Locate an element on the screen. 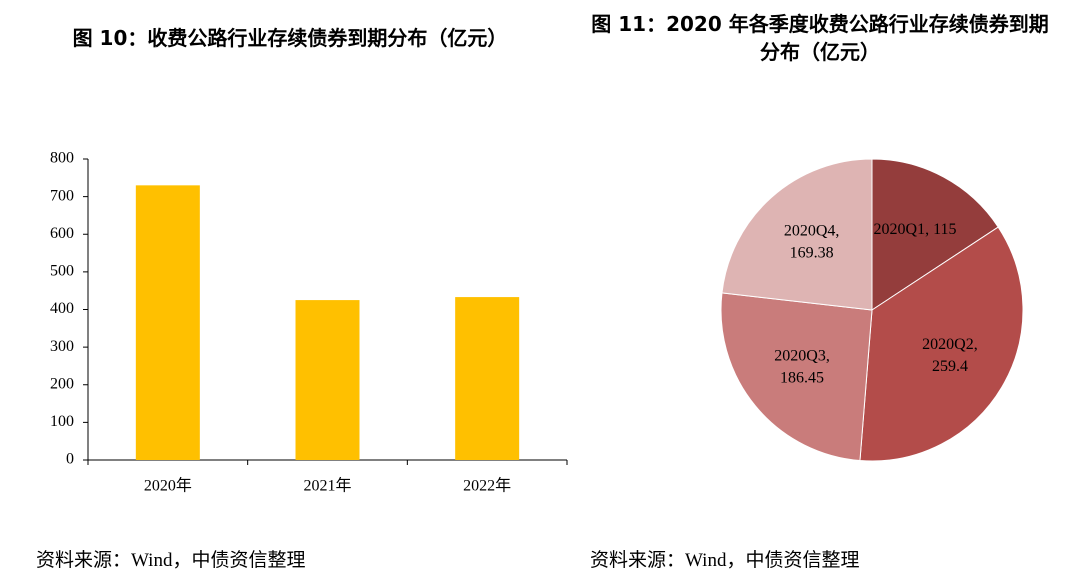 The height and width of the screenshot is (587, 1078). data-label: 2020Q2, 259.4 is located at coordinates (950, 355).